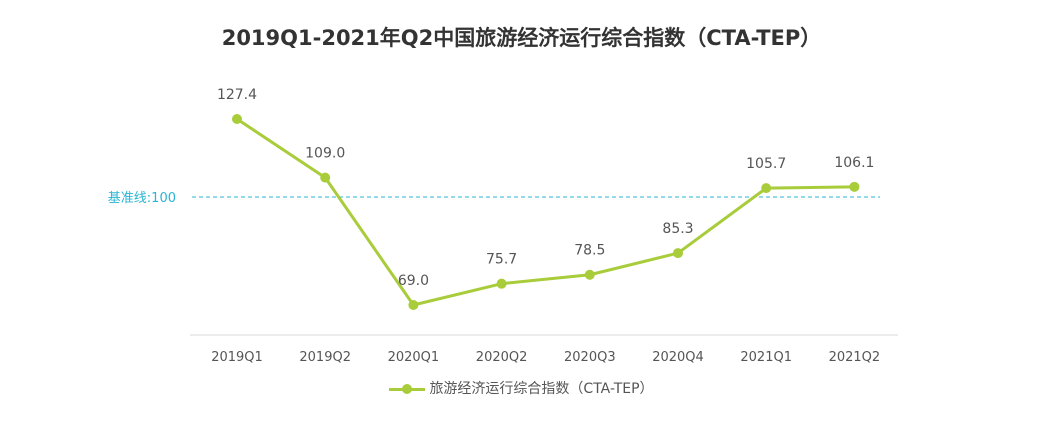 This screenshot has height=427, width=1043. What do you see at coordinates (413, 281) in the screenshot?
I see `data-label: 69.0` at bounding box center [413, 281].